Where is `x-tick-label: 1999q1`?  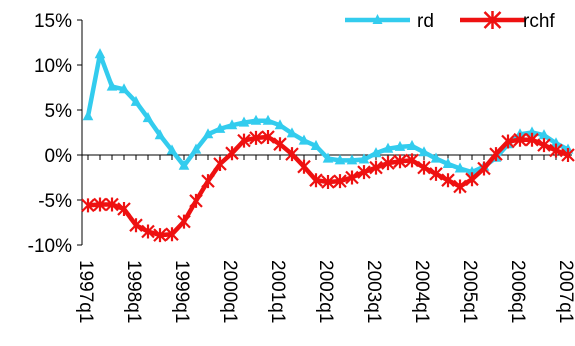 x-tick-label: 1999q1 is located at coordinates (181, 291).